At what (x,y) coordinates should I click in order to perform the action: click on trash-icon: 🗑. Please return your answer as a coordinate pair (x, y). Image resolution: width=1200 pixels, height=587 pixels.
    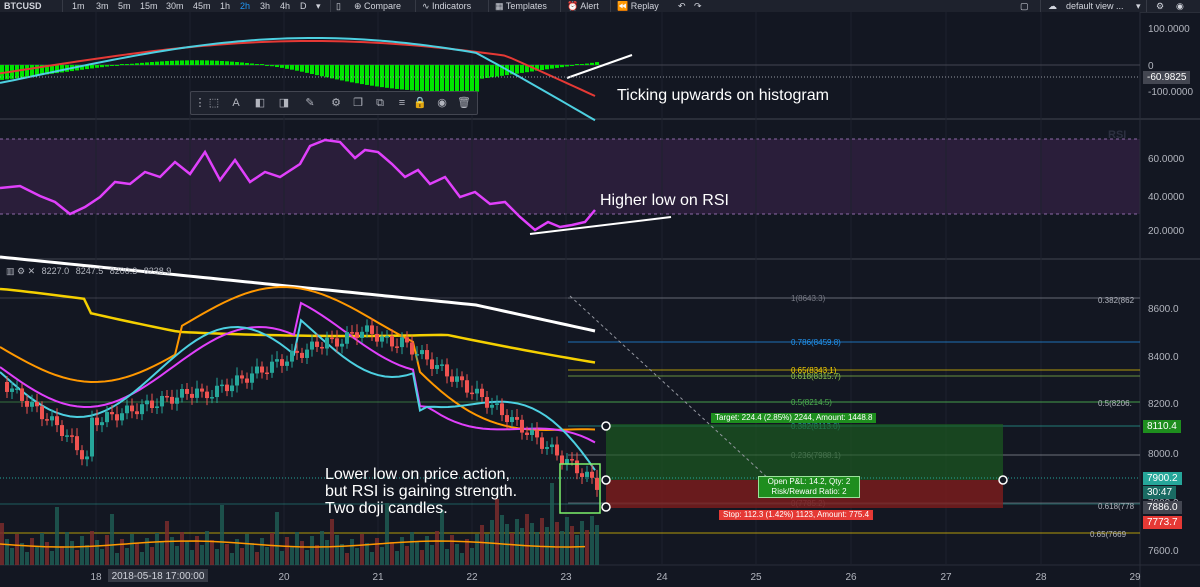
    Looking at the image, I should click on (464, 103).